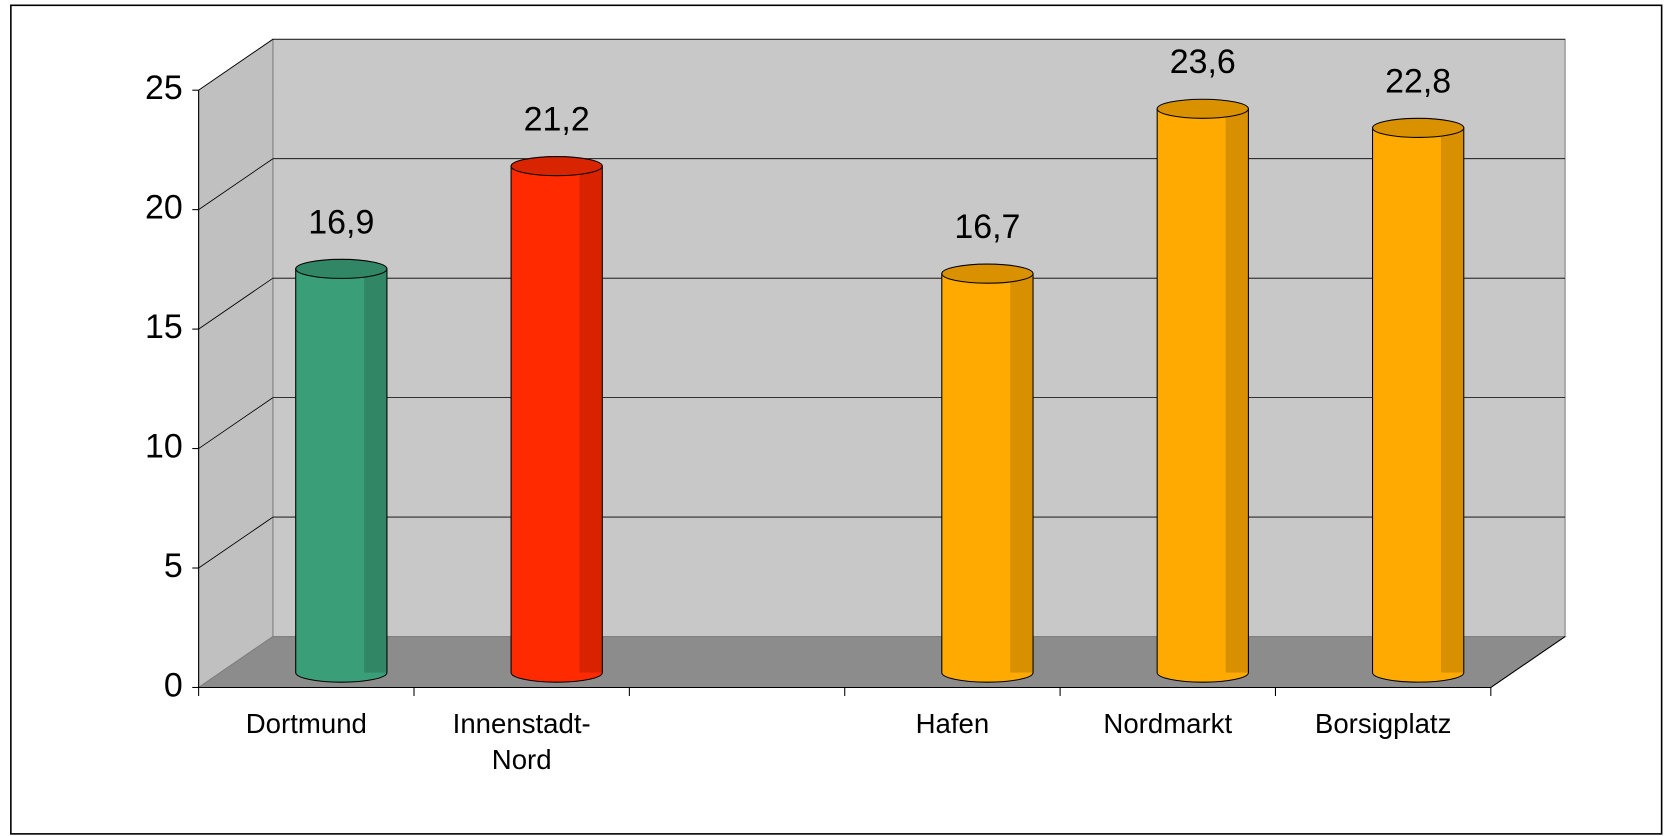 The width and height of the screenshot is (1664, 836). I want to click on x-tick-label-box: Borsigplatz, so click(1383, 723).